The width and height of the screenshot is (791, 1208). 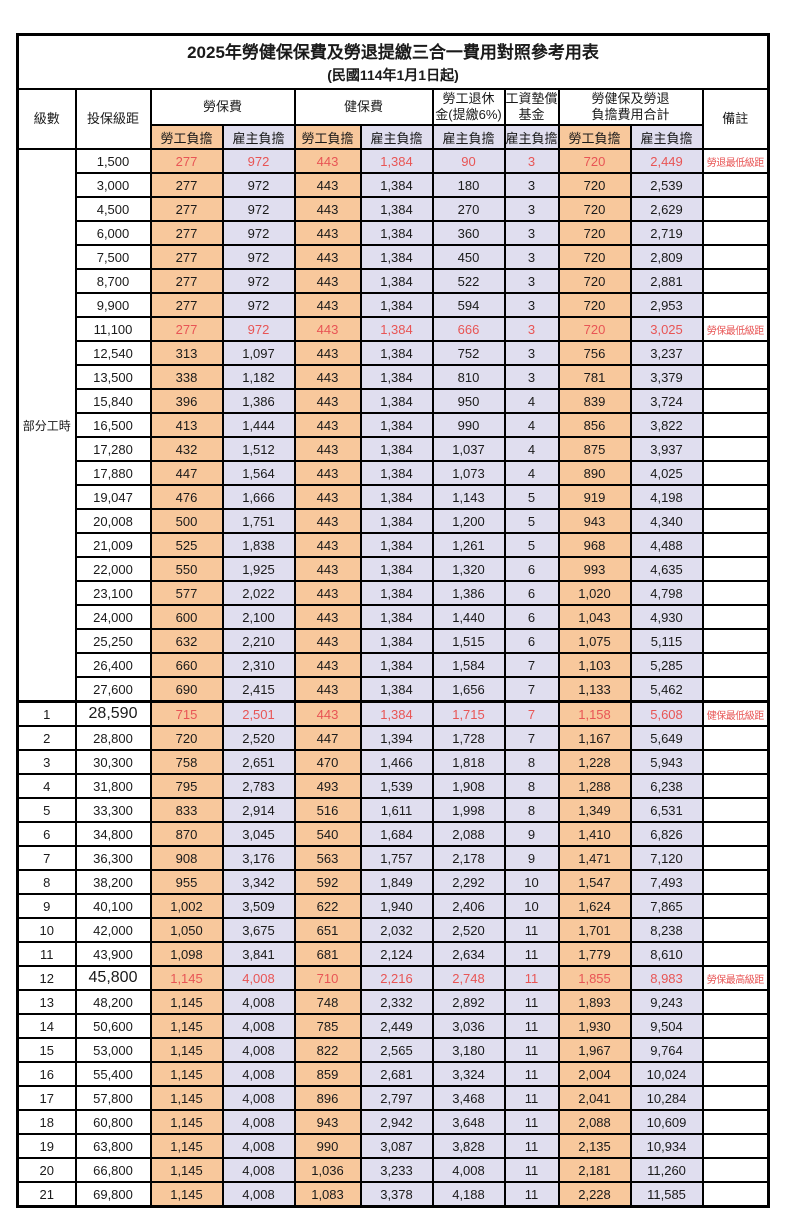 What do you see at coordinates (113, 954) in the screenshot?
I see `cell-bracket: 43,900` at bounding box center [113, 954].